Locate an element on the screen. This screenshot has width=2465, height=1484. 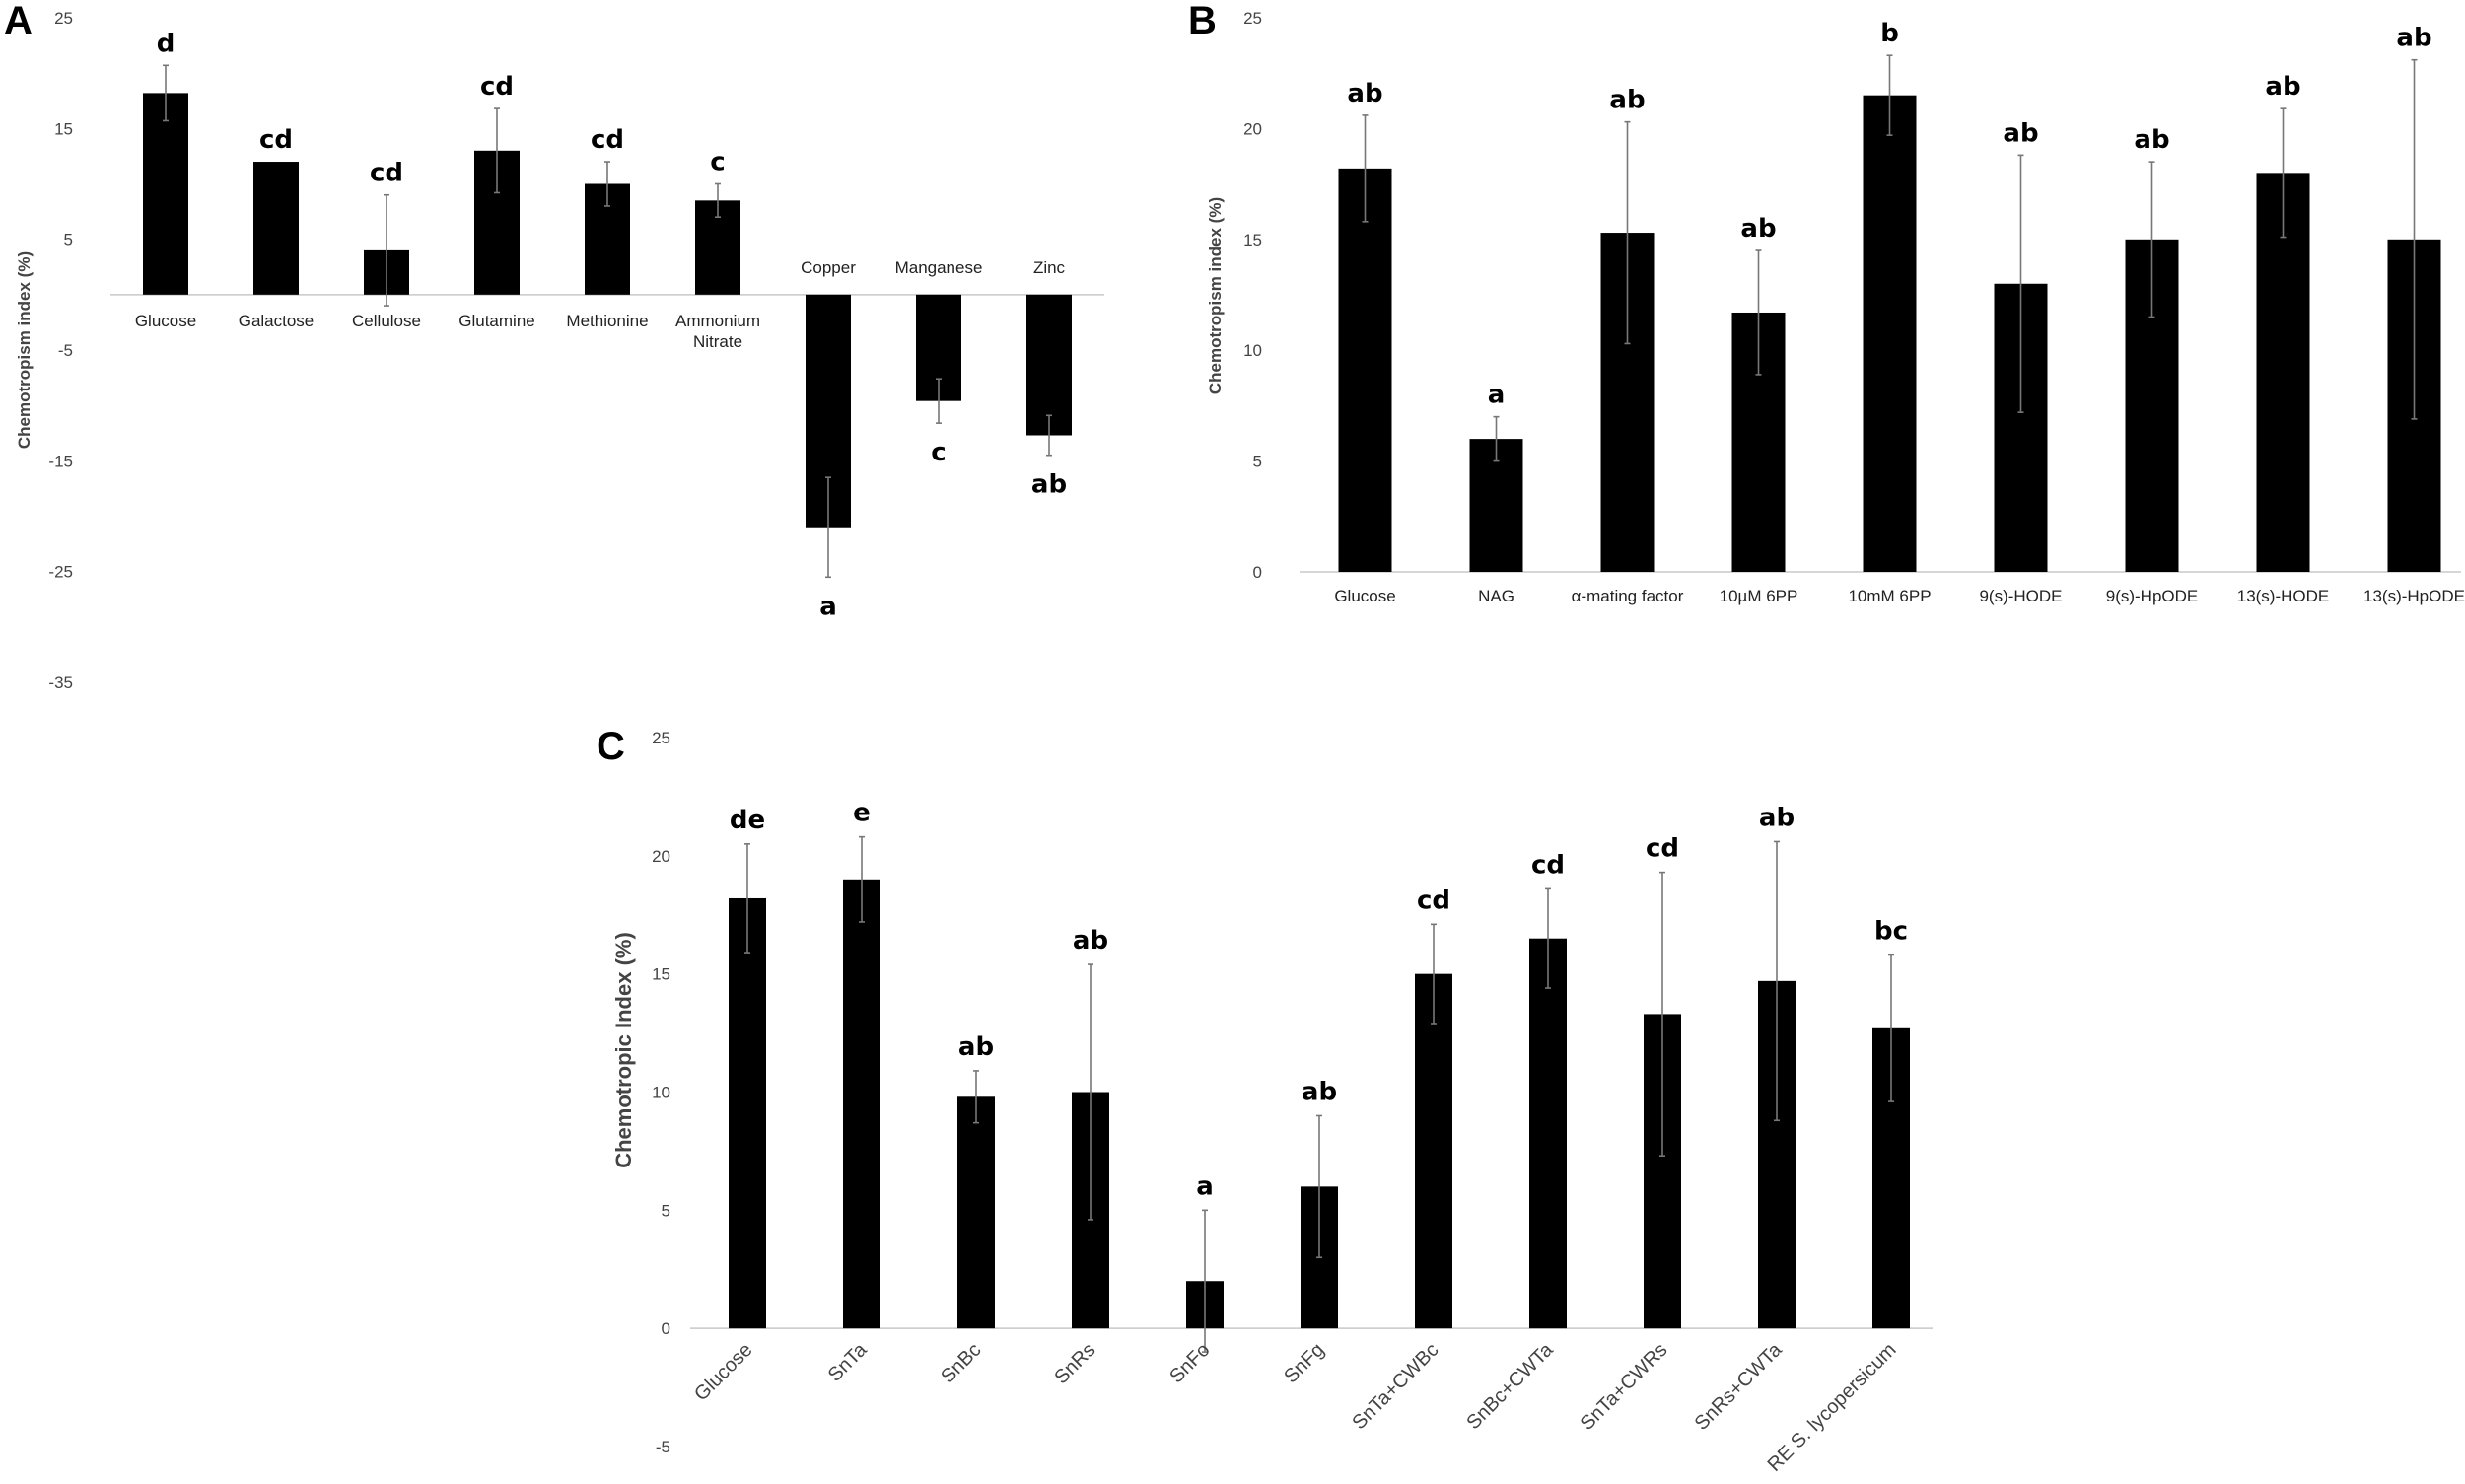
category-label: SnRs is located at coordinates (1074, 1363).